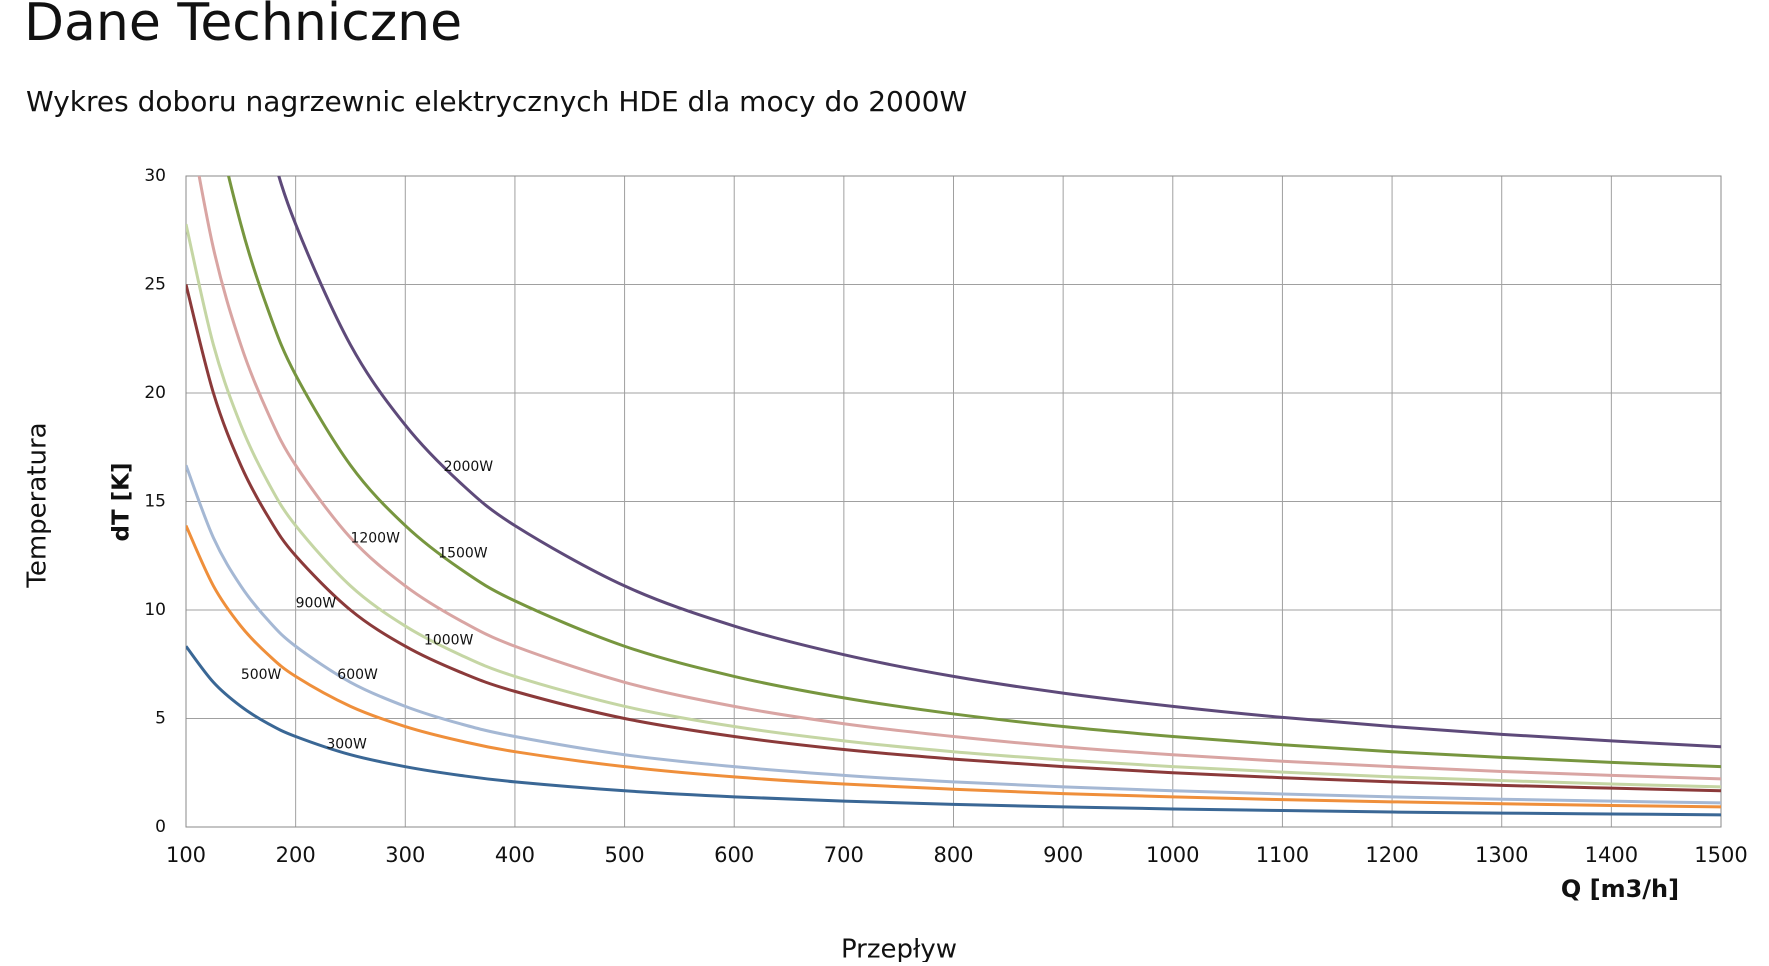 The width and height of the screenshot is (1769, 966). What do you see at coordinates (346, 745) in the screenshot?
I see `series-label: 300W` at bounding box center [346, 745].